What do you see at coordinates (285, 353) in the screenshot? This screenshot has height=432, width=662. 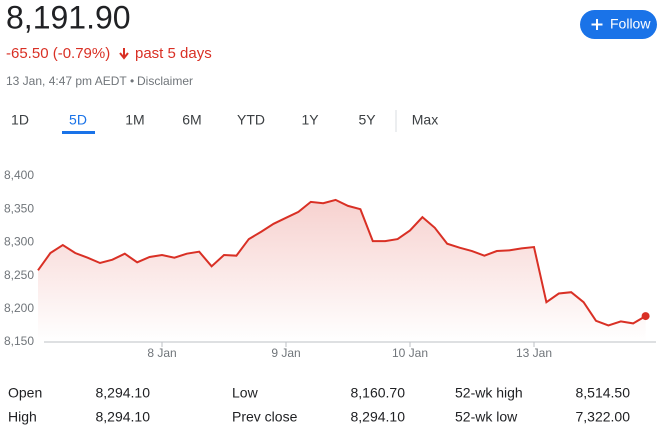 I see `x-tick-label: 9 Jan` at bounding box center [285, 353].